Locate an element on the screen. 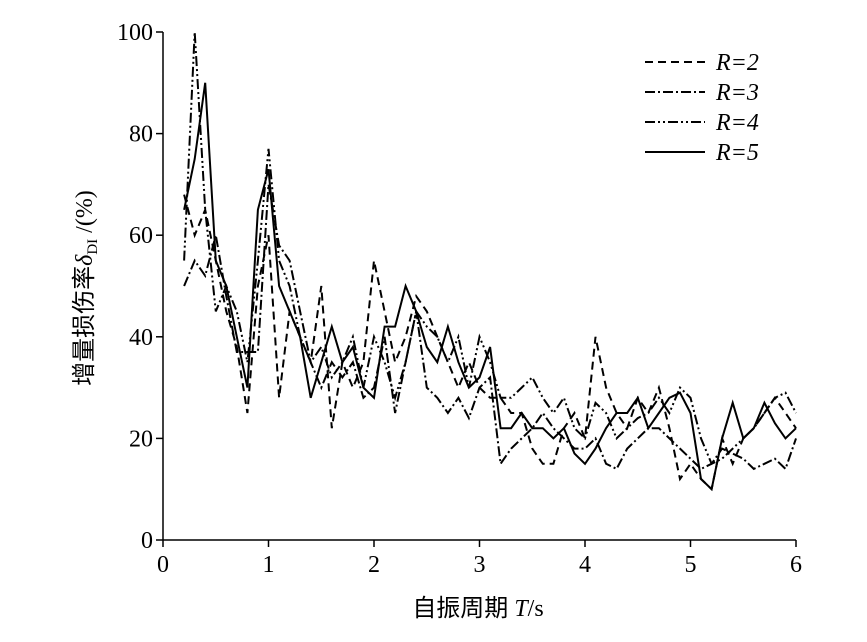  y-tick-label: 80 is located at coordinates (141, 135).